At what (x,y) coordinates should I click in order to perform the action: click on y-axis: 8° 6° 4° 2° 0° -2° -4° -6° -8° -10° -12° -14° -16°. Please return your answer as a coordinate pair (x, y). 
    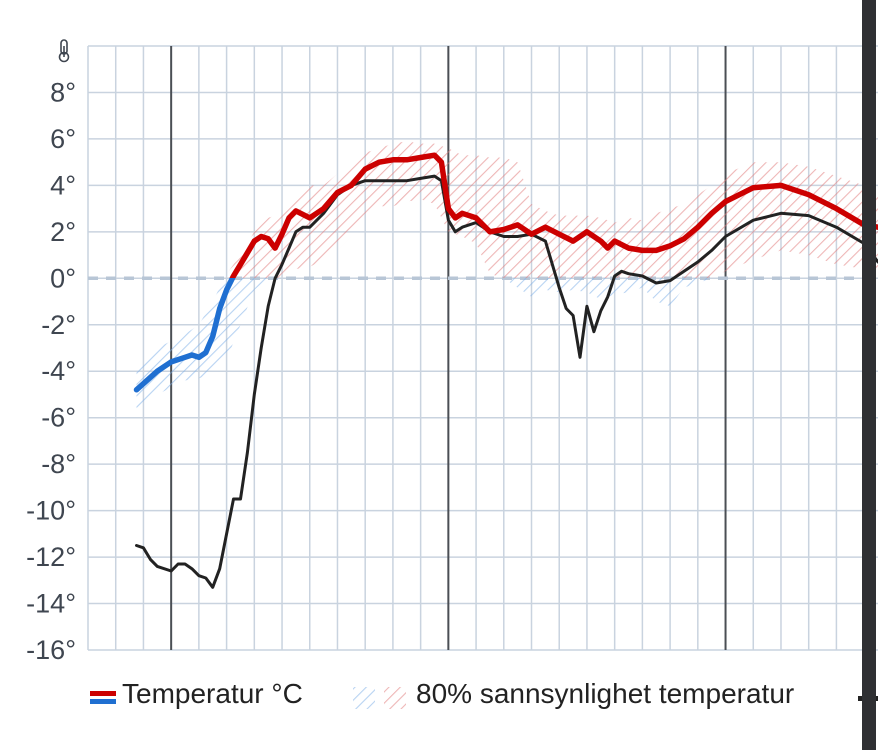
    Looking at the image, I should click on (51, 371).